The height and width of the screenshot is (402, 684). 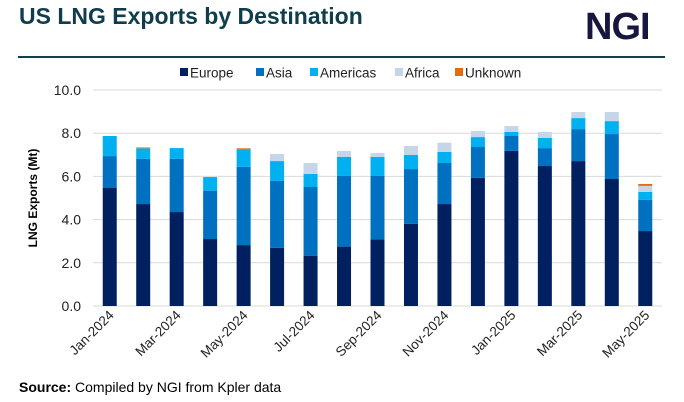 I want to click on bar-americas-jan-2024, so click(x=109, y=146).